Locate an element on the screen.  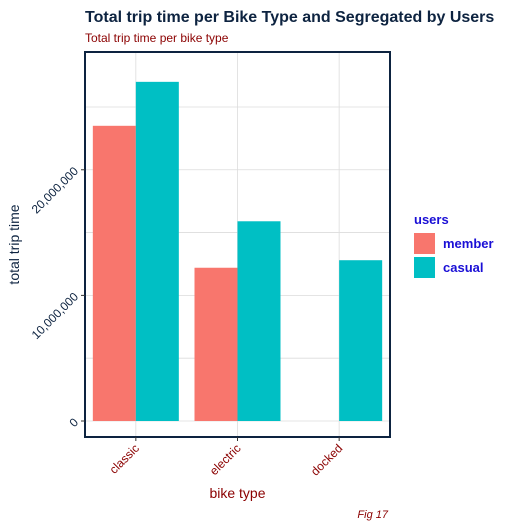
x-tick-label-classic: classic is located at coordinates (124, 458).